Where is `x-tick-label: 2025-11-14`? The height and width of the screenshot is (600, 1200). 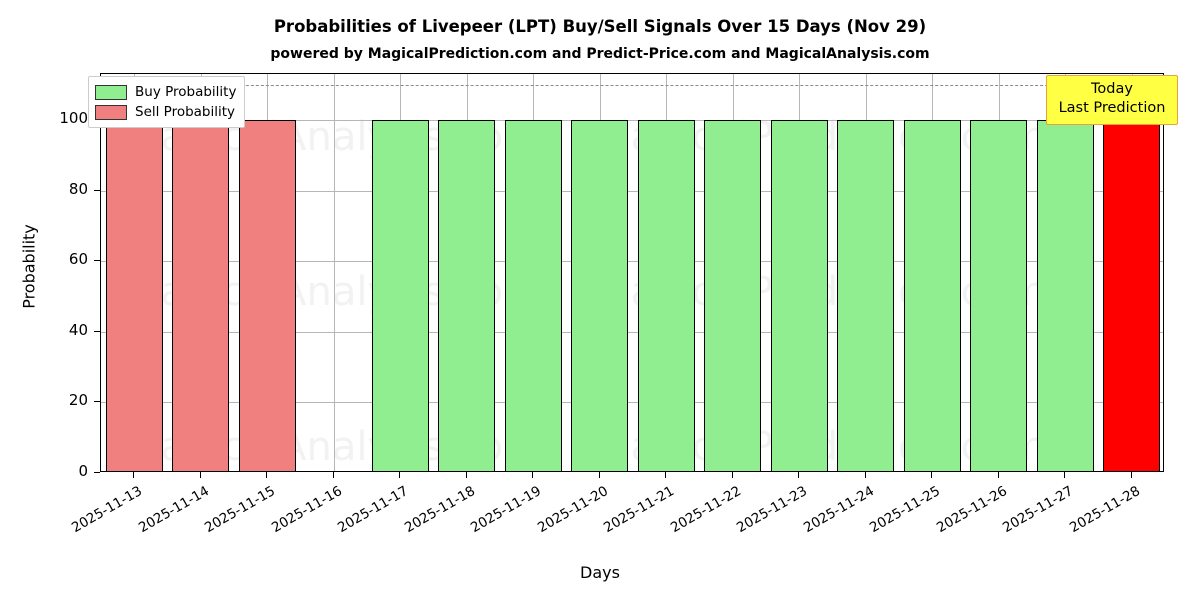
x-tick-label: 2025-11-14 is located at coordinates (173, 510).